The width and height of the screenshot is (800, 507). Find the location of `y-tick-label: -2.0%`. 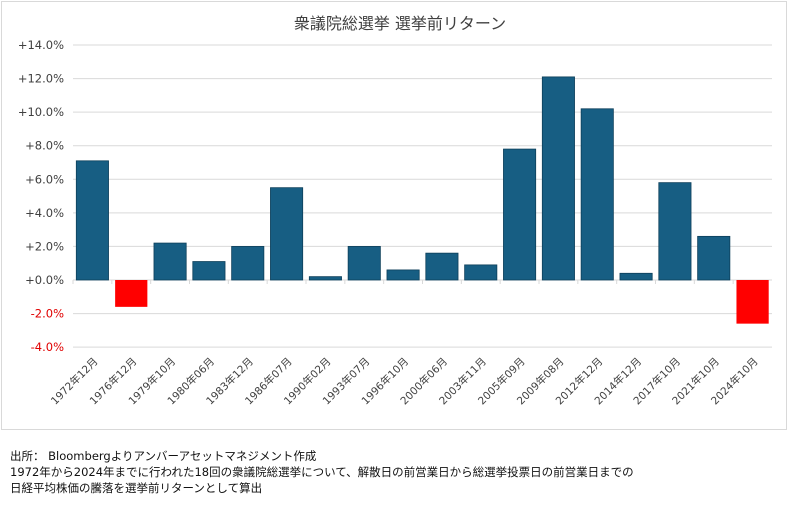

y-tick-label: -2.0% is located at coordinates (47, 314).